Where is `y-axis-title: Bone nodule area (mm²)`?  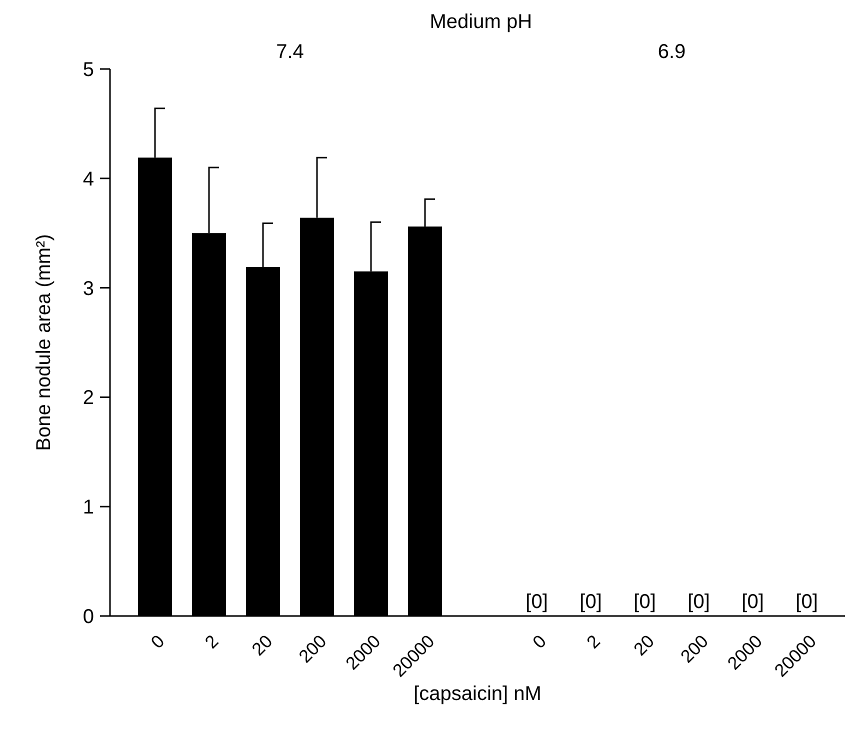
y-axis-title: Bone nodule area (mm²) is located at coordinates (44, 342).